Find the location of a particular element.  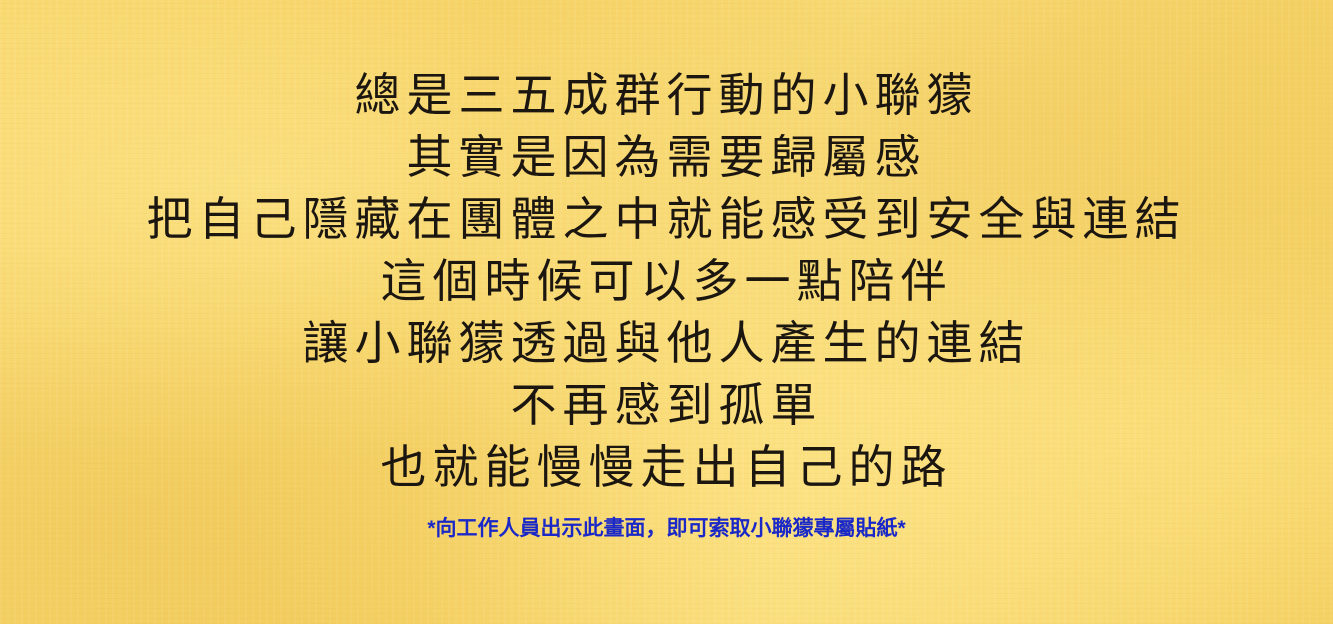

poem-line-4: 這個時候可以多一點陪伴 is located at coordinates (666, 281).